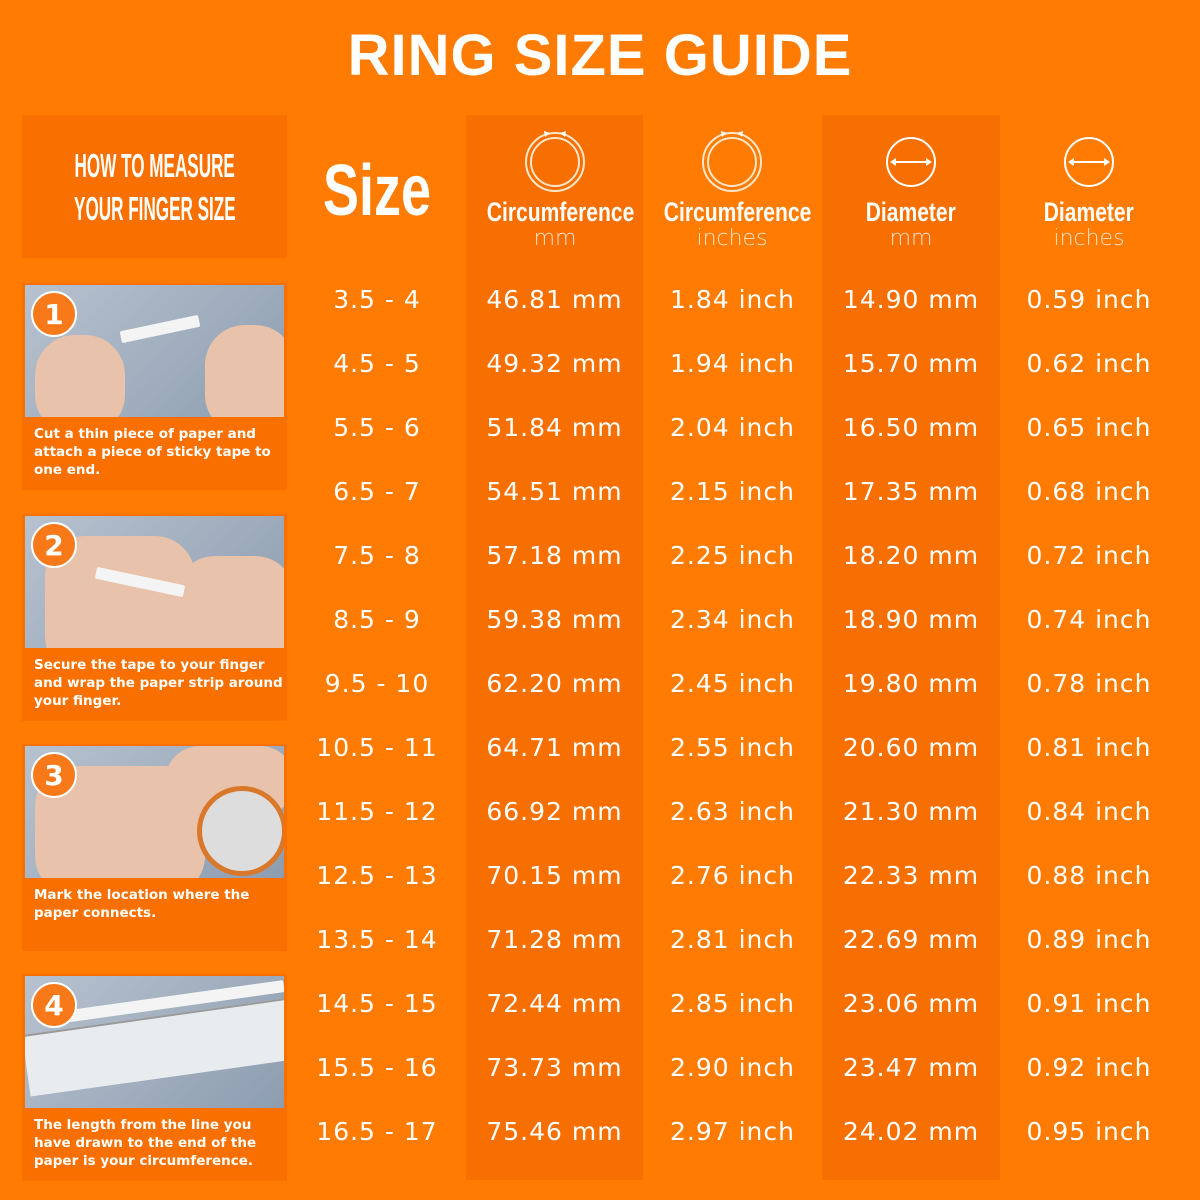 This screenshot has height=1200, width=1200. Describe the element at coordinates (554, 875) in the screenshot. I see `measurement-cell: 70.15 mm` at that location.